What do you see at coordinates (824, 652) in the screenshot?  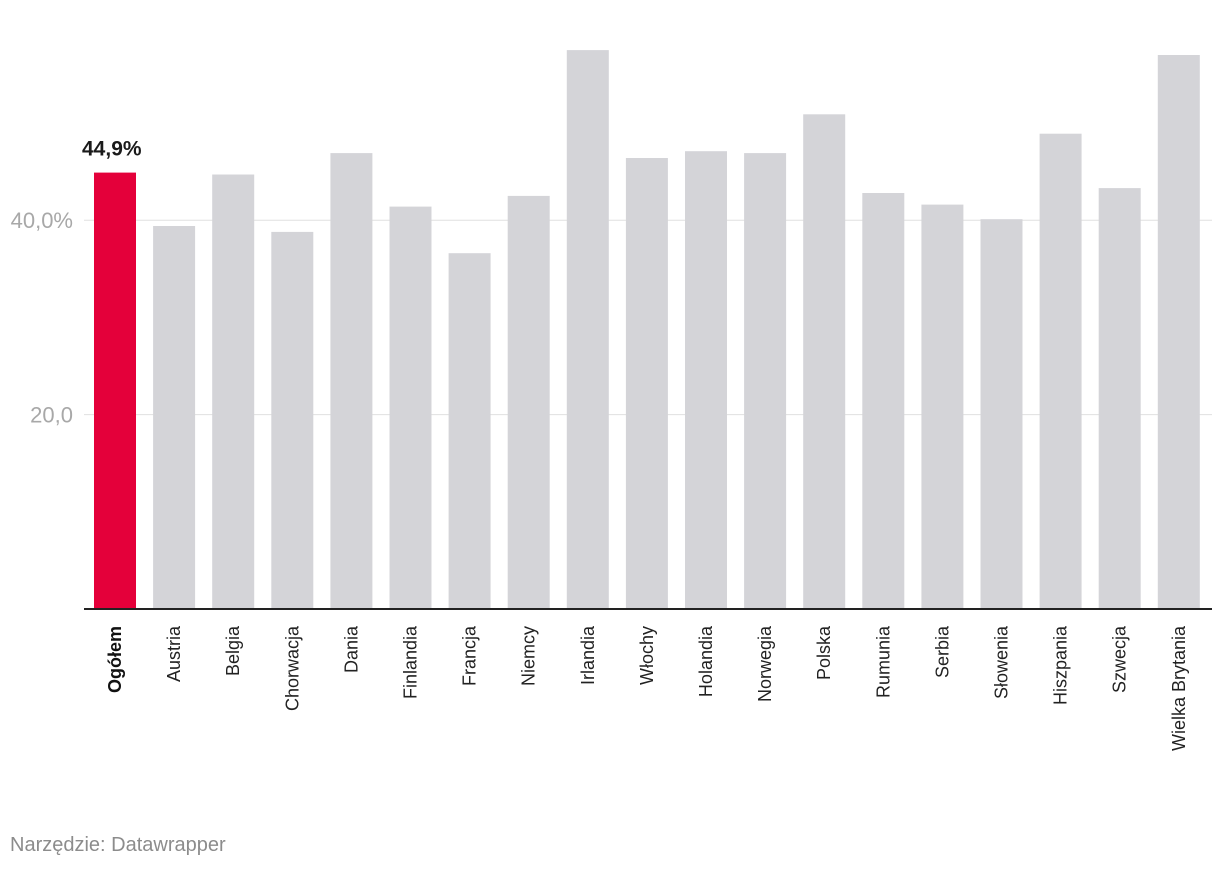 I see `category-label: Polska` at bounding box center [824, 652].